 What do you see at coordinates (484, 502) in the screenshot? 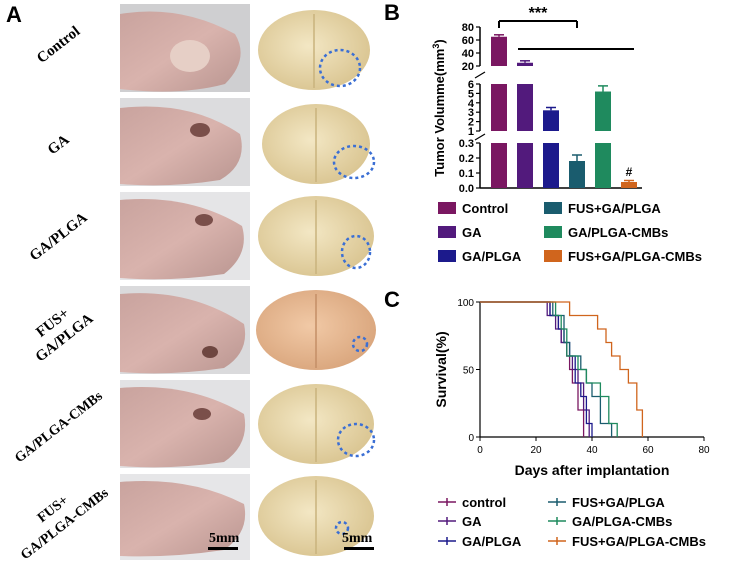
I see `legend-label: control` at bounding box center [484, 502].